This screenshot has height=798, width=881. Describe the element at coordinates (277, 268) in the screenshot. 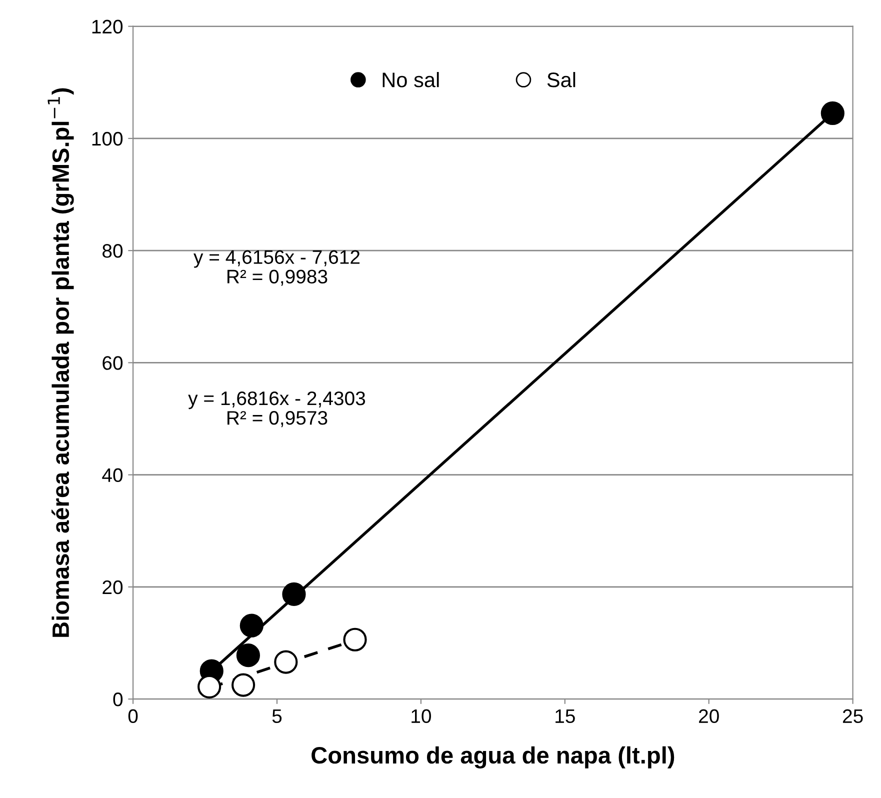

I see `annotation: y = 4,6156x - 7,612 R² = 0,9983` at that location.